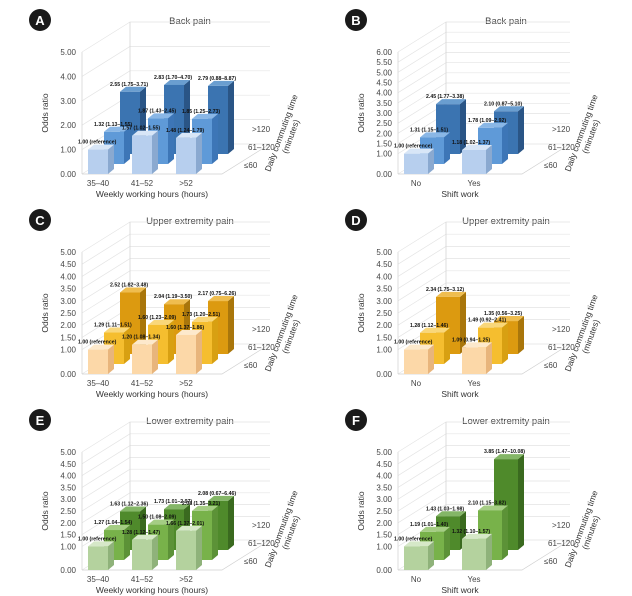 This screenshot has height=596, width=632. Describe the element at coordinates (384, 511) in the screenshot. I see `y-tick-label: 2.50` at that location.